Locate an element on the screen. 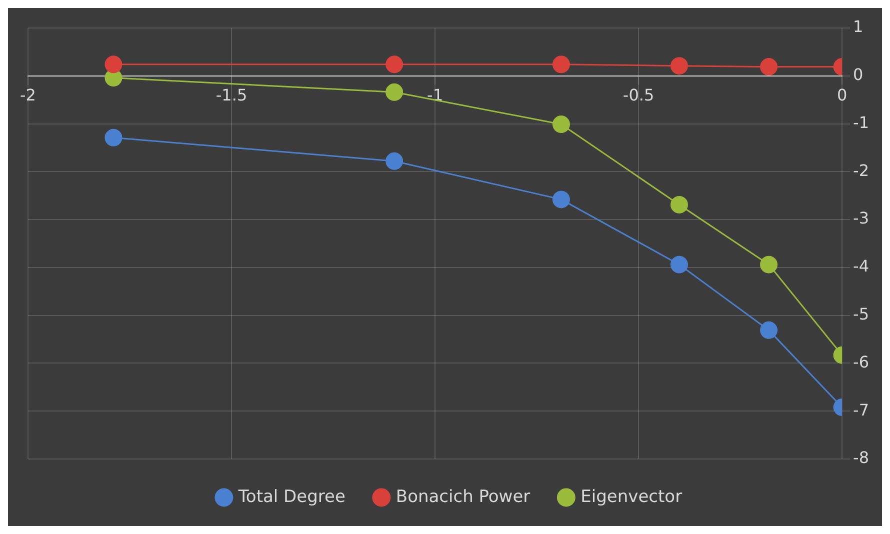 Image resolution: width=890 pixels, height=534 pixels. x-tick-label: -2 is located at coordinates (28, 95).